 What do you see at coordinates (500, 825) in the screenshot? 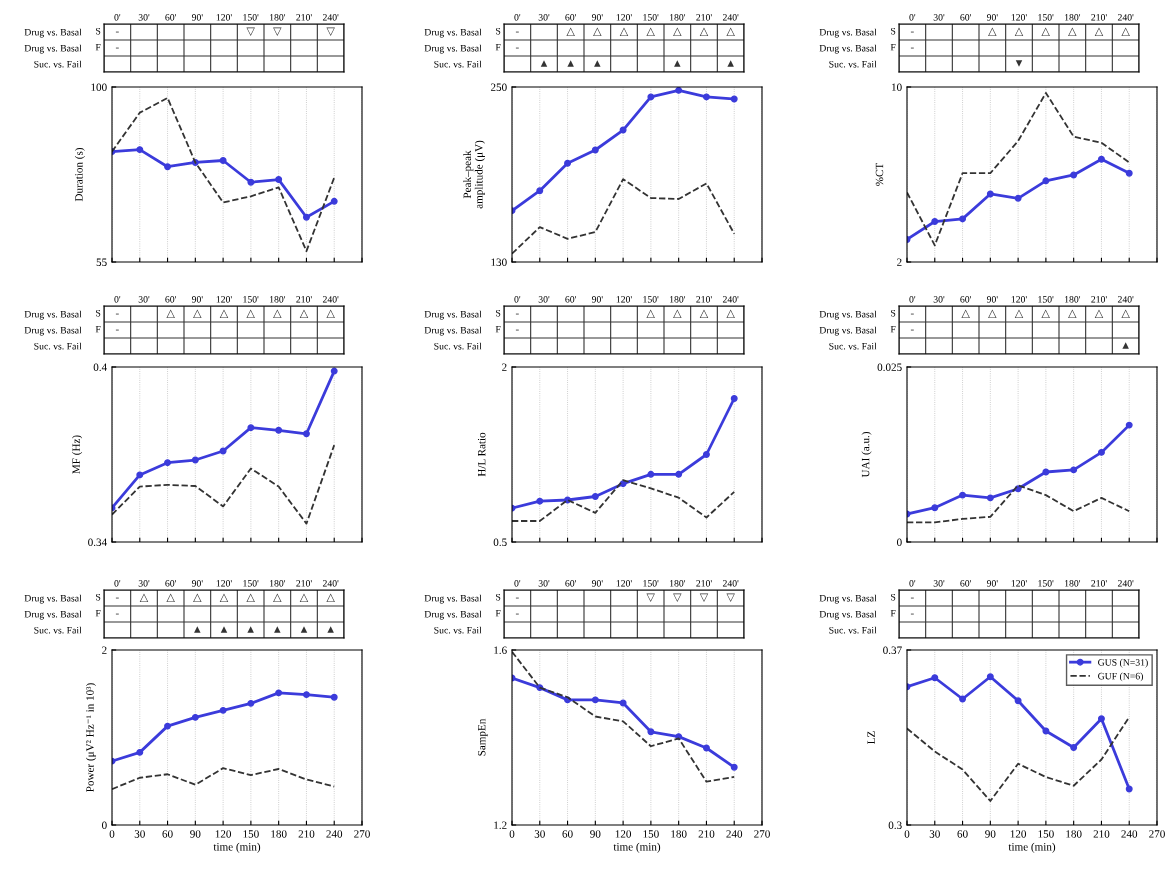
I see `y-tick-label: 1.2` at bounding box center [500, 825].